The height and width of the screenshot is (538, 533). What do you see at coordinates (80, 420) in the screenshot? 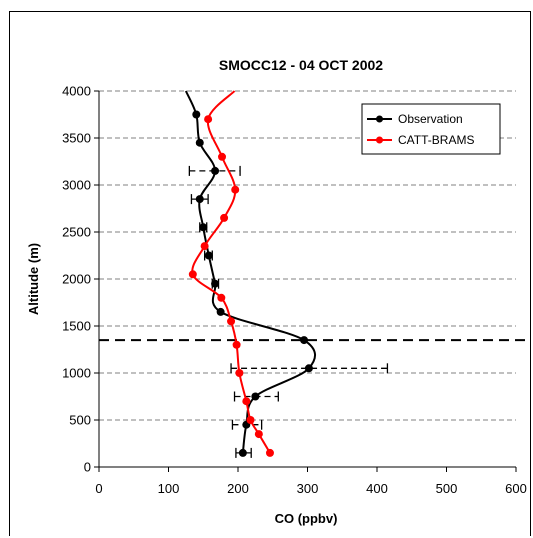
I see `tick-label-y-500: 500` at bounding box center [80, 420].